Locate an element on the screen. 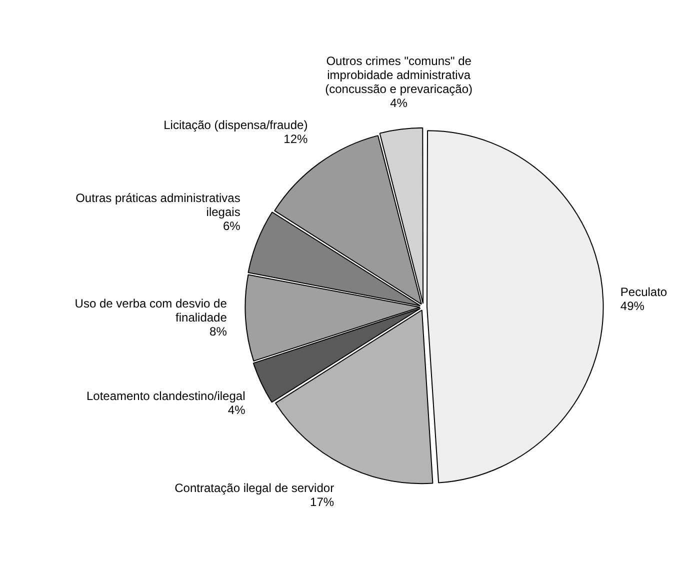 This screenshot has width=682, height=564. slice-label: Peculato is located at coordinates (644, 292).